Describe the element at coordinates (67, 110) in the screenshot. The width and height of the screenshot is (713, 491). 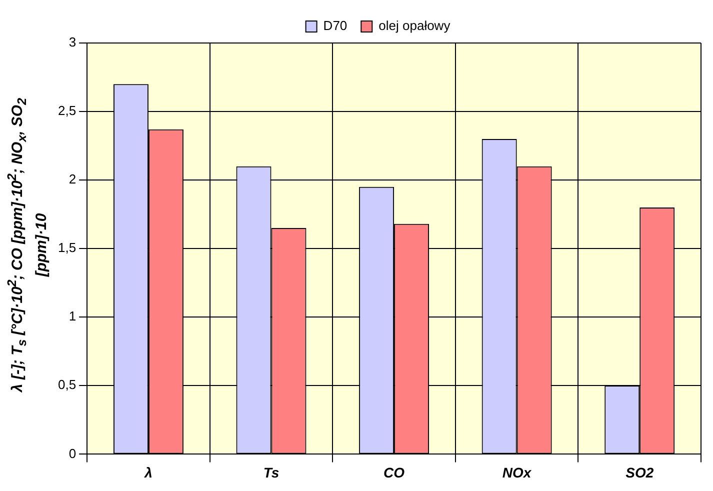
I see `y-tick-label: 2,5` at that location.